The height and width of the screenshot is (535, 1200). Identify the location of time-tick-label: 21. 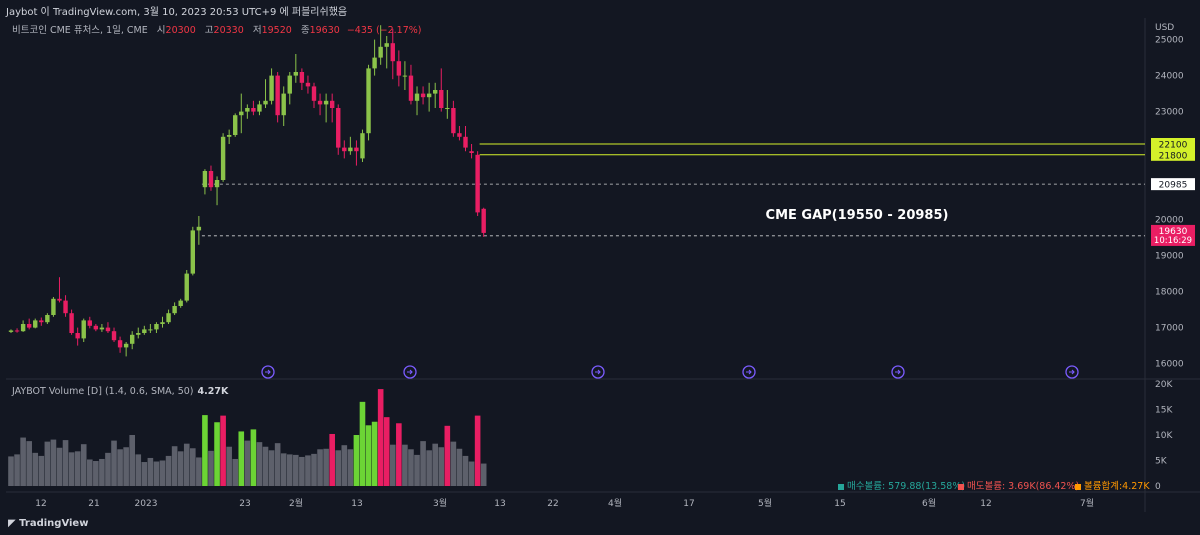
(93, 504).